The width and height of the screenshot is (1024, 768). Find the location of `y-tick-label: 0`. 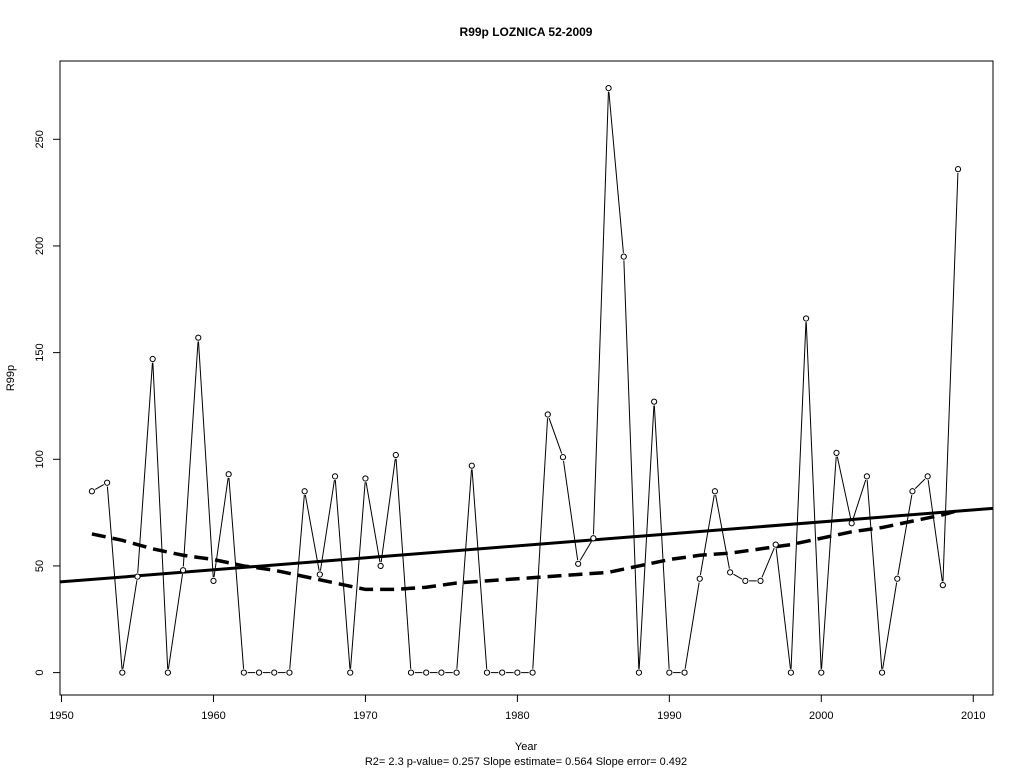

y-tick-label: 0 is located at coordinates (40, 673).